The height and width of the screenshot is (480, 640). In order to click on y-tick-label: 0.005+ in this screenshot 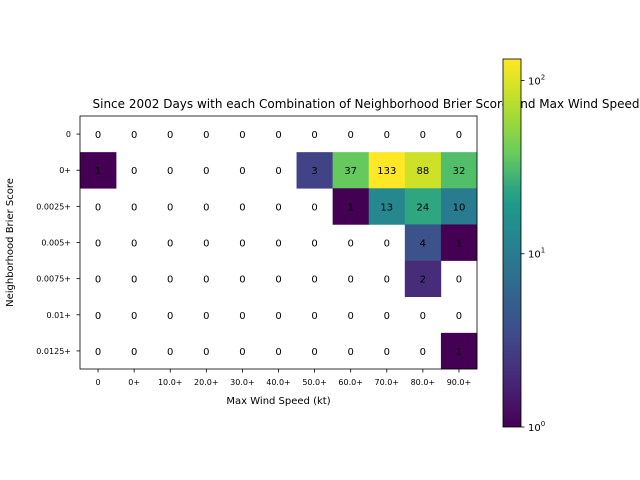, I will do `click(56, 243)`.